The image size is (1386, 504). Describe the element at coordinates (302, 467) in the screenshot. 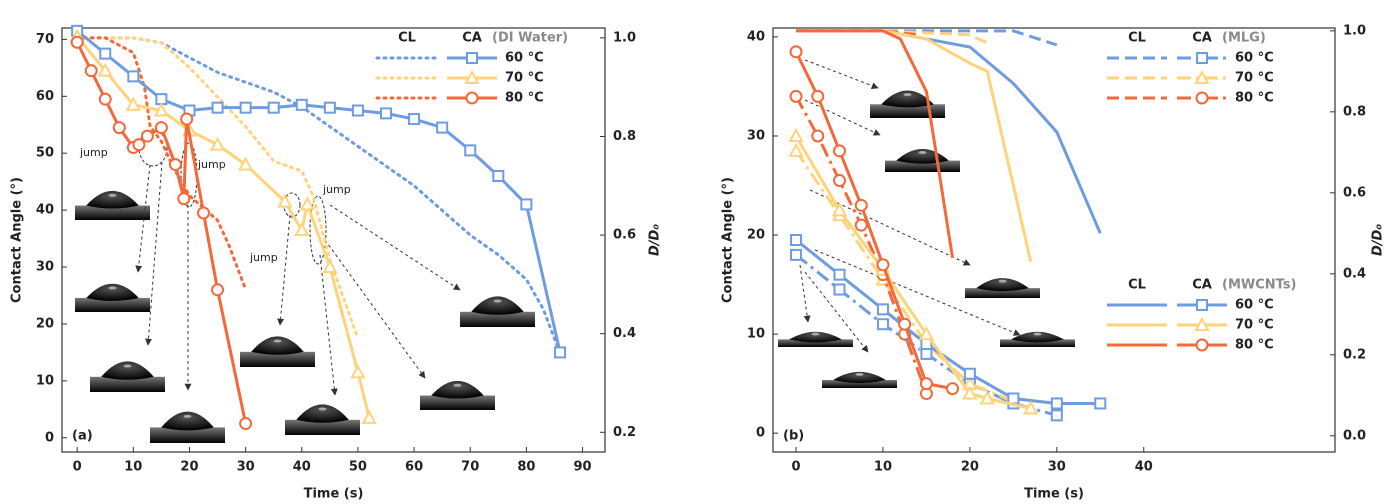

I see `x-tick-label: 40` at that location.